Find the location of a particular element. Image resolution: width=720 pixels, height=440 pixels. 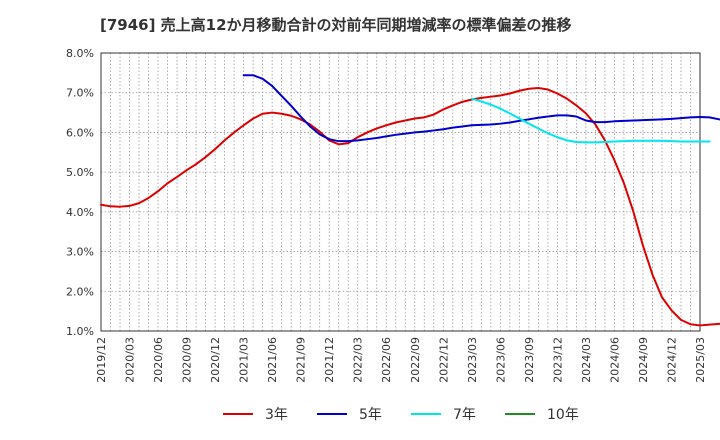

x-tick-label: 2021/09 is located at coordinates (301, 360).